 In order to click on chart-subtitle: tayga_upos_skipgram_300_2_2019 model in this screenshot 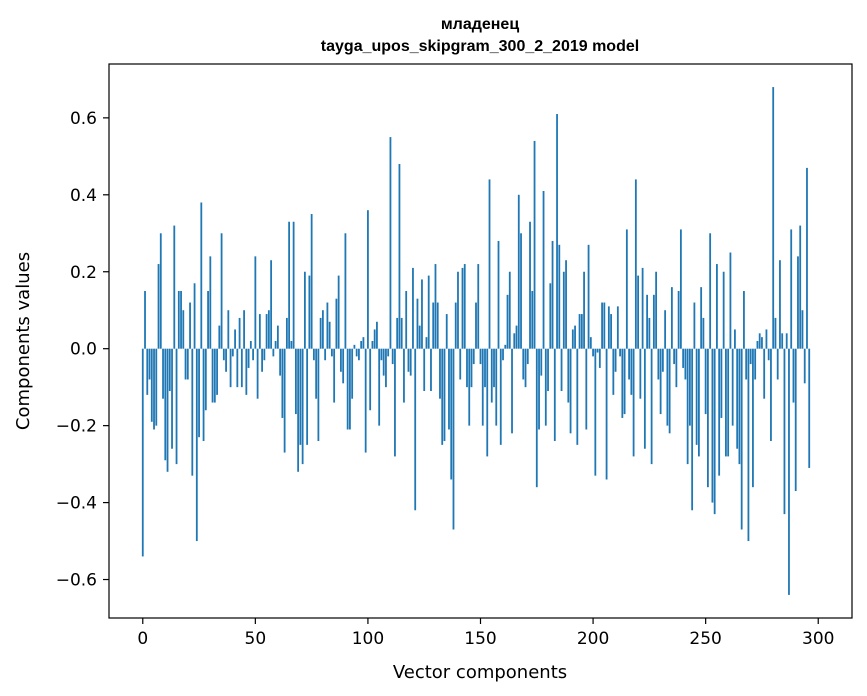, I will do `click(480, 46)`.